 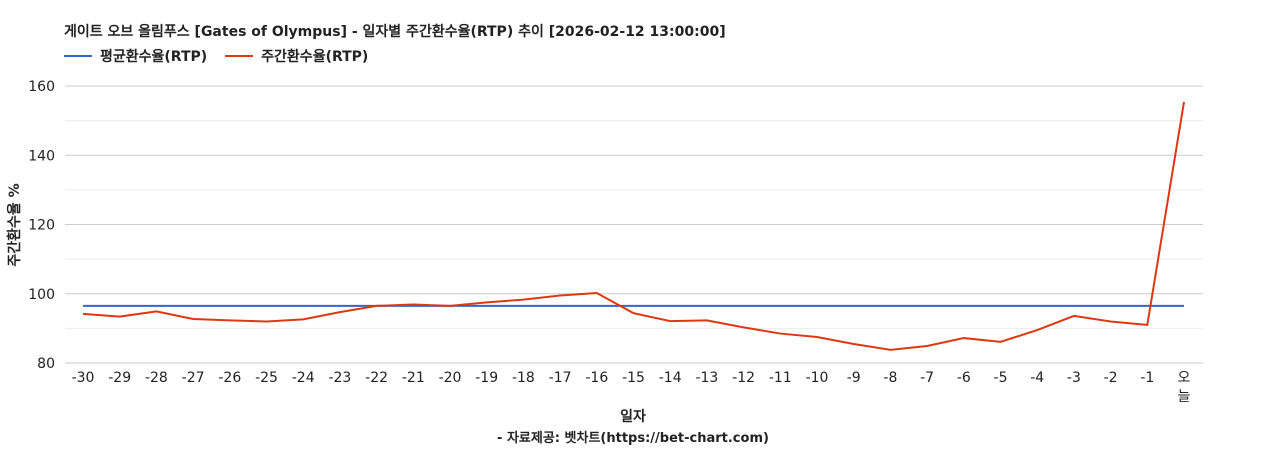 I want to click on x-tick-label: -26, so click(x=229, y=378).